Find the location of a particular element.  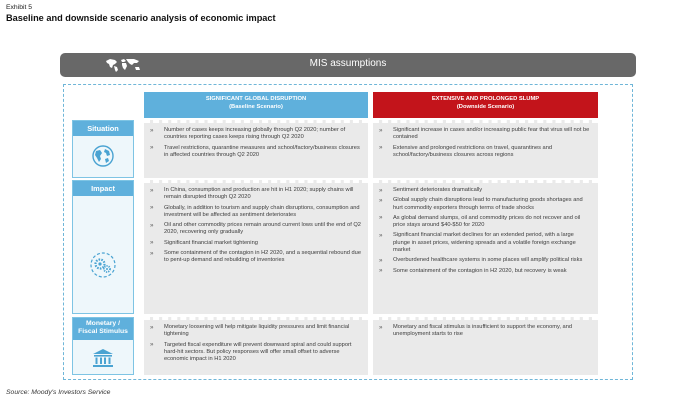

downside-header-line1: EXTENSIVE AND PROLONGED SLUMP is located at coordinates (485, 99).